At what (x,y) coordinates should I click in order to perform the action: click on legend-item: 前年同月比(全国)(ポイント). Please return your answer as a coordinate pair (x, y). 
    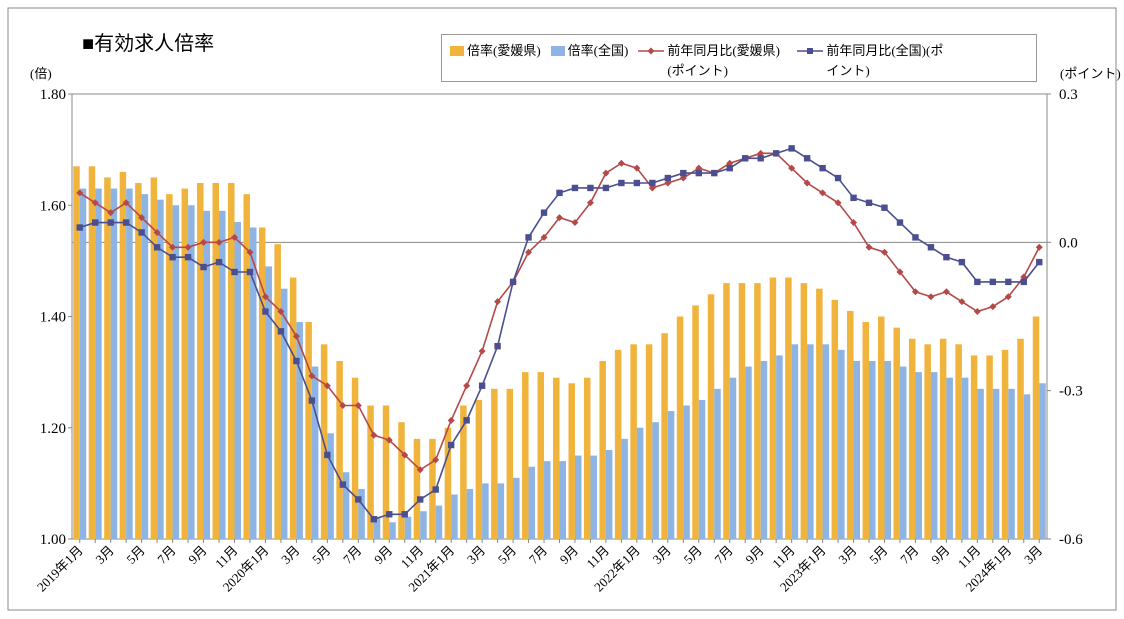
    Looking at the image, I should click on (871, 61).